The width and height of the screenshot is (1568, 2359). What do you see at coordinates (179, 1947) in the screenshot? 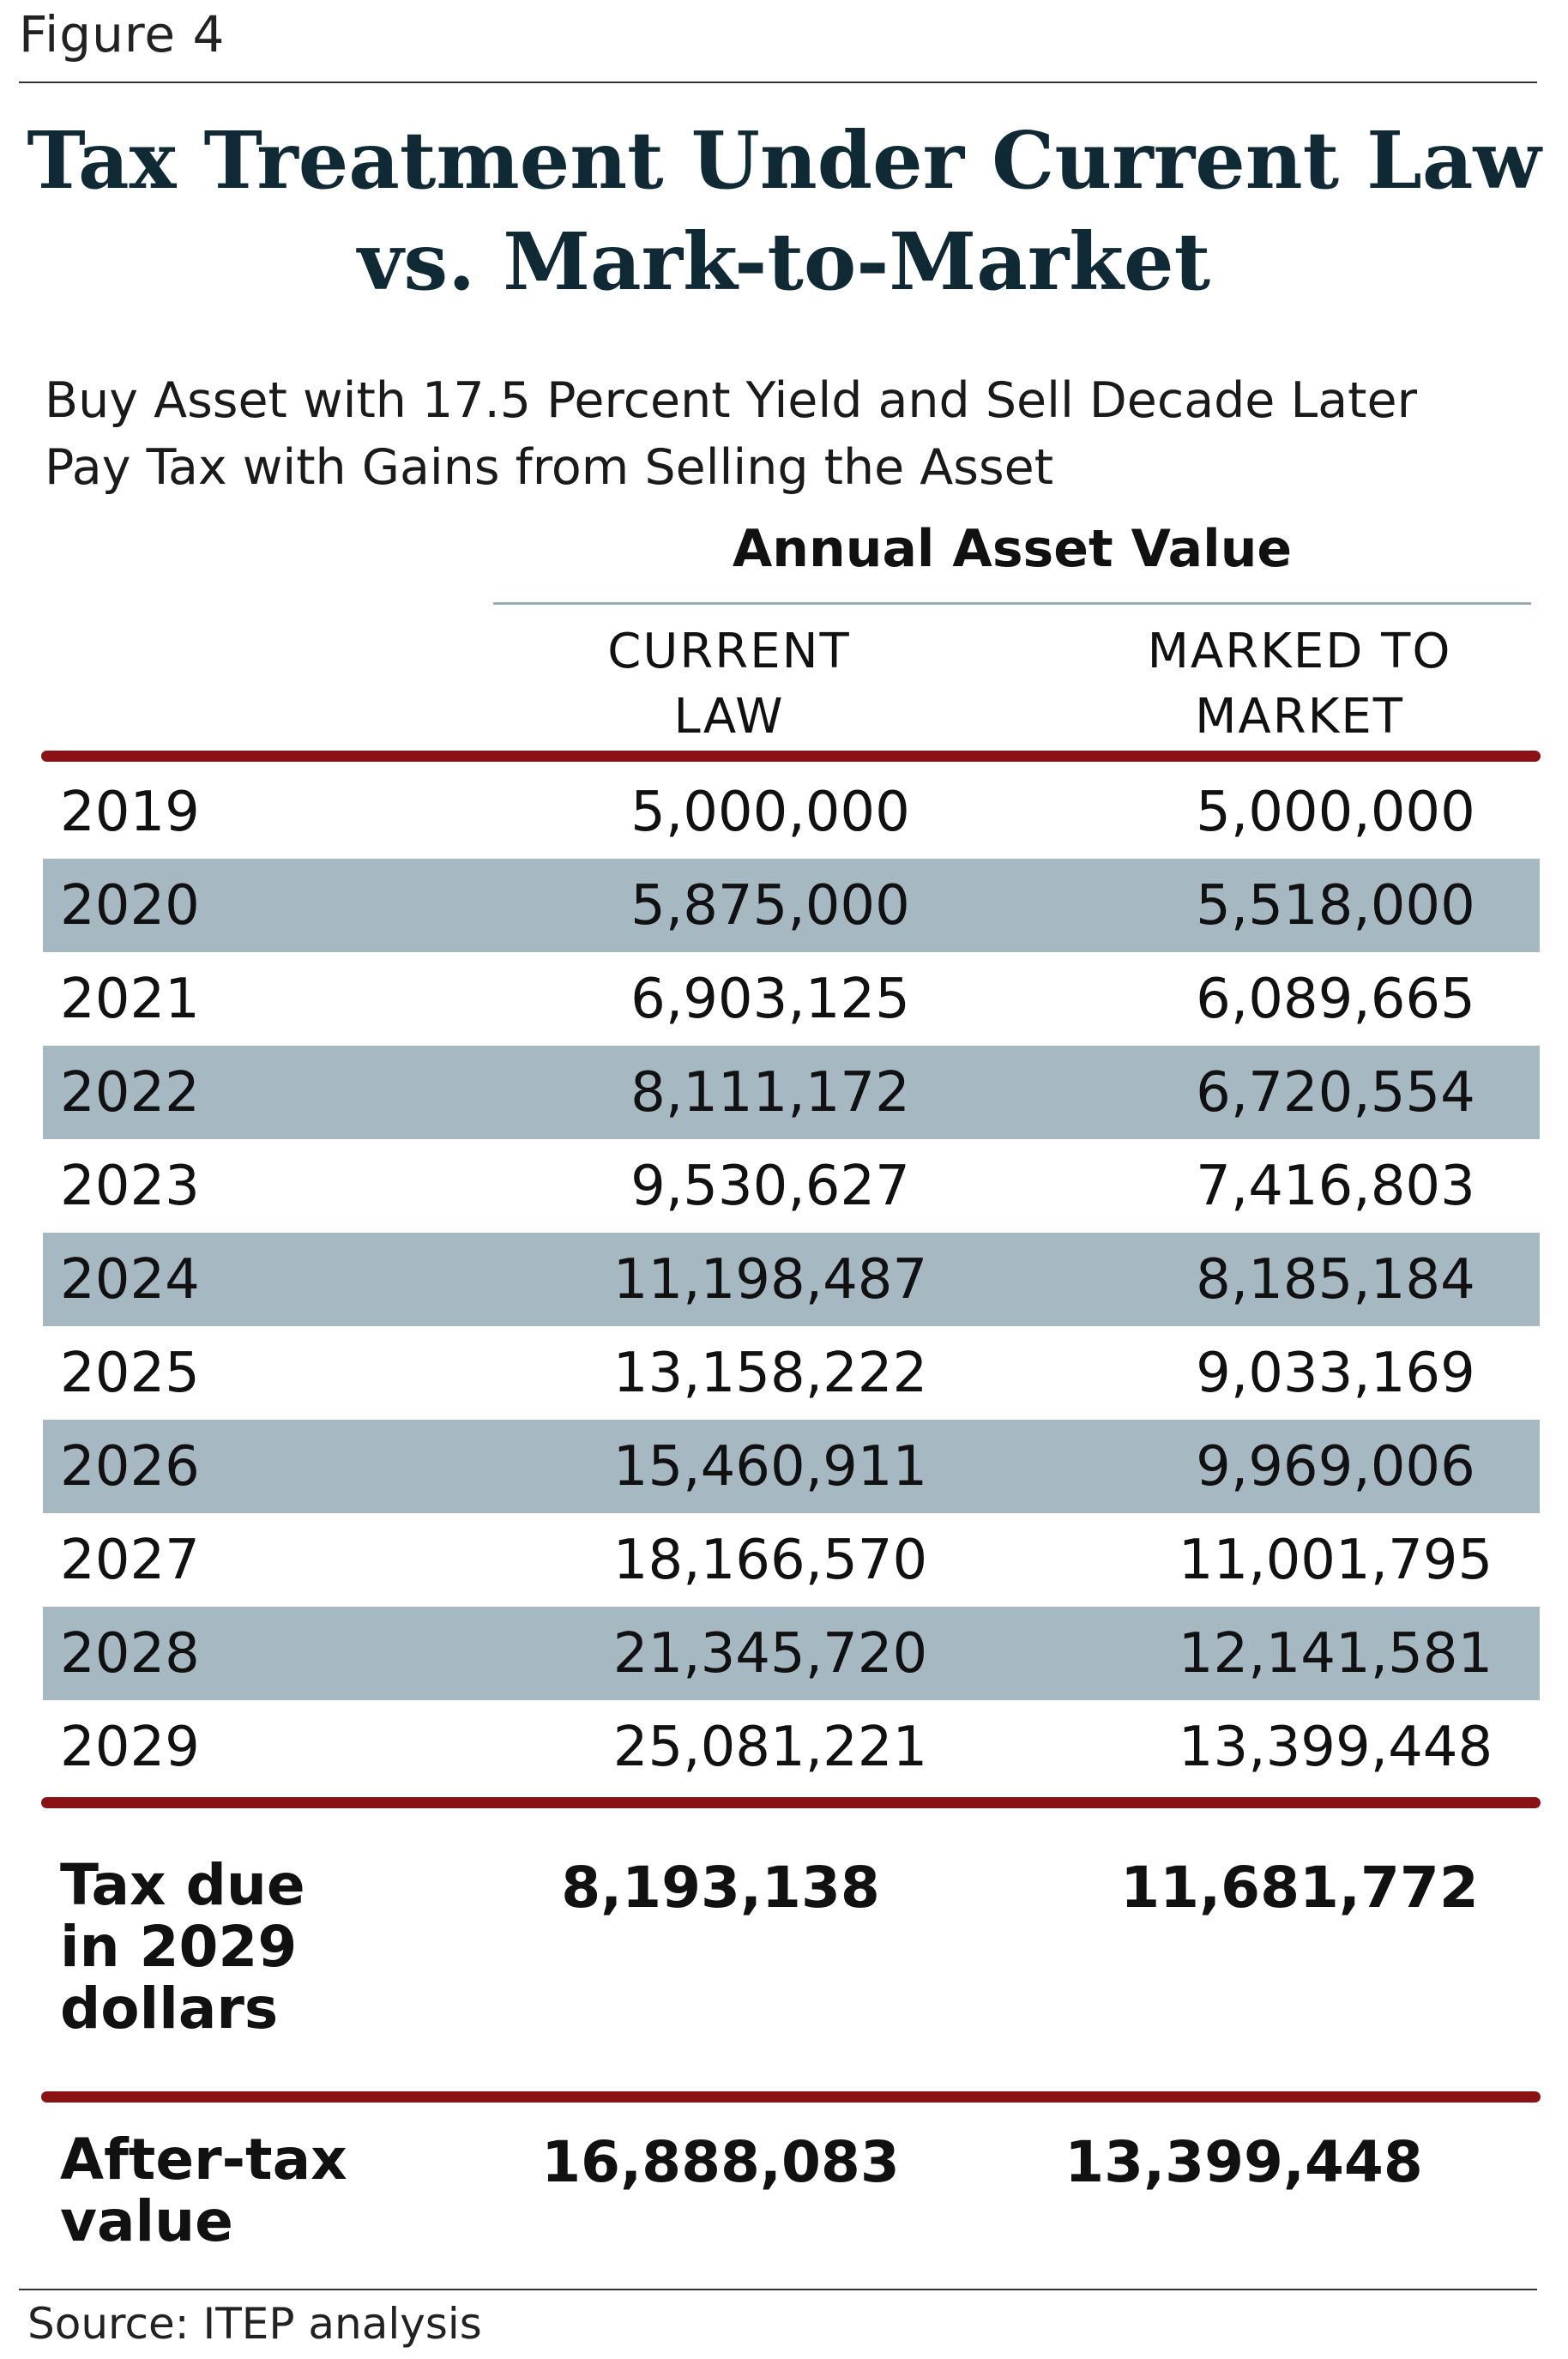
I see `tax-due-label-line-2: in 2029` at bounding box center [179, 1947].